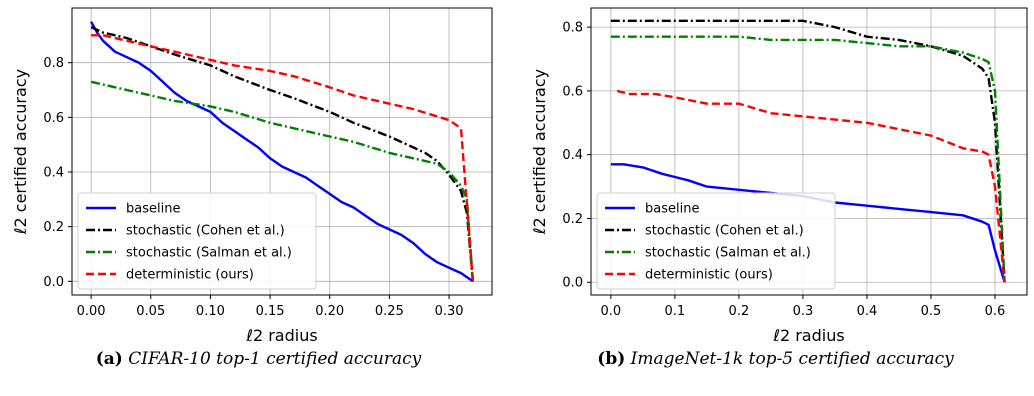  I want to click on x-tick-label: 0.2, so click(739, 311).